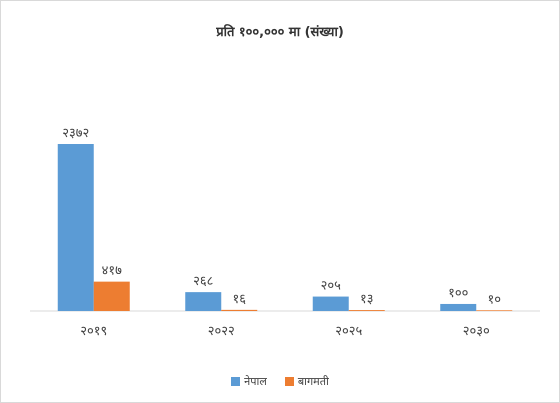  I want to click on data-label-series-0-3: १००, so click(458, 293).